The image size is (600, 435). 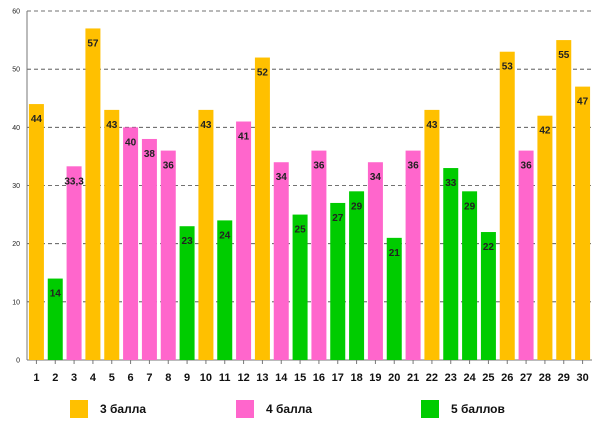 I want to click on y-tick-label-10: 10, so click(x=16, y=302).